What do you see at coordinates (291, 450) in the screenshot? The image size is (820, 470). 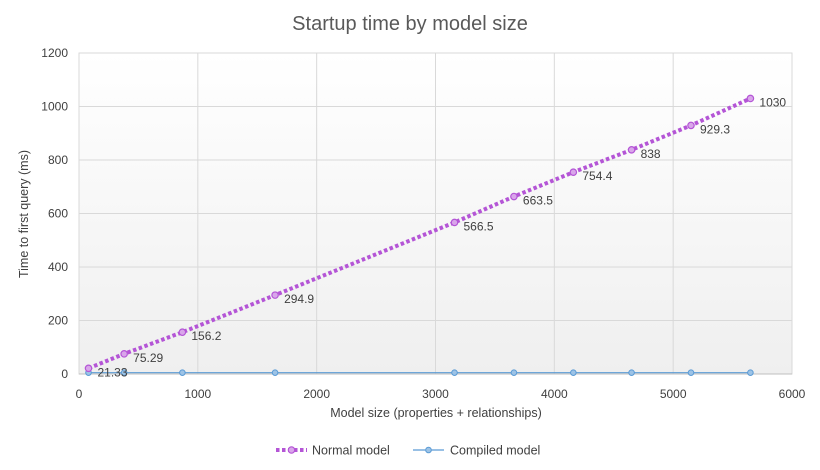 I see `legend-marker-normal-model` at bounding box center [291, 450].